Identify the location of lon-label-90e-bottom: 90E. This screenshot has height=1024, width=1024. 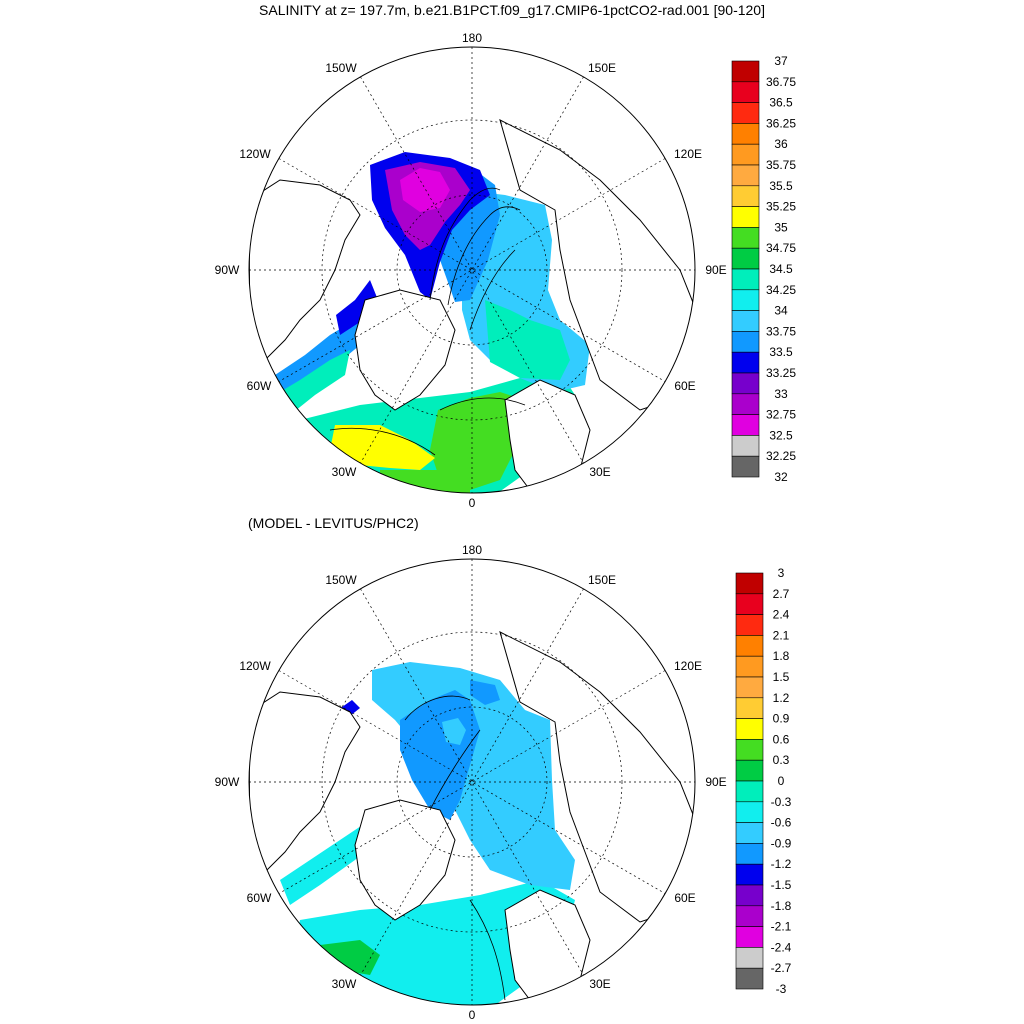
(715, 782).